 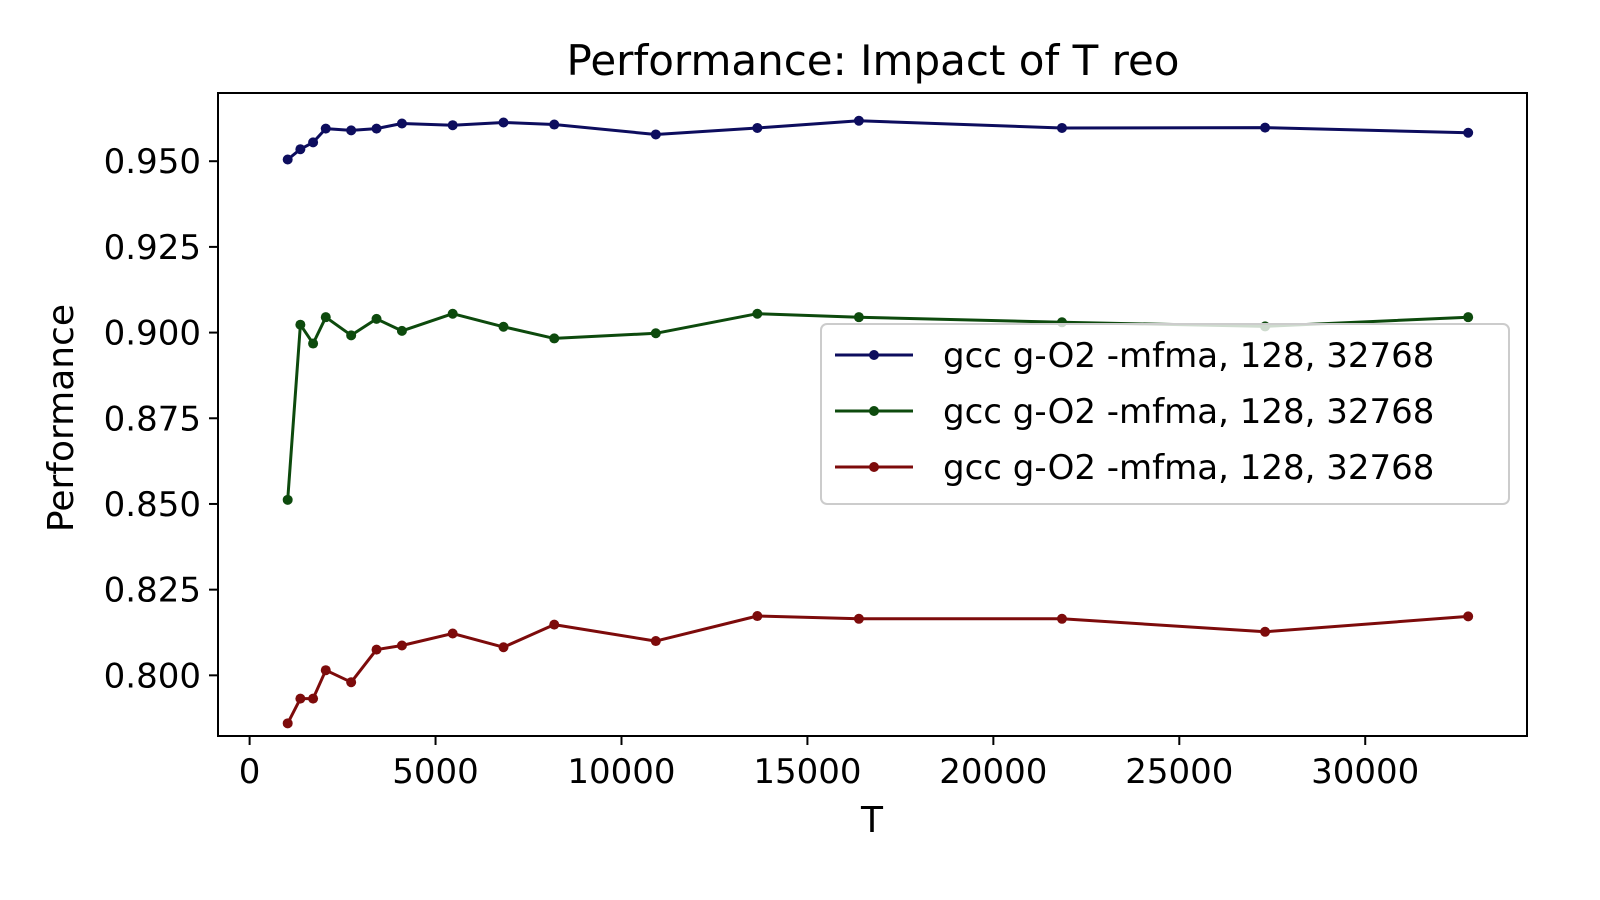 I want to click on y-tick-label: 0.825, so click(x=152, y=591).